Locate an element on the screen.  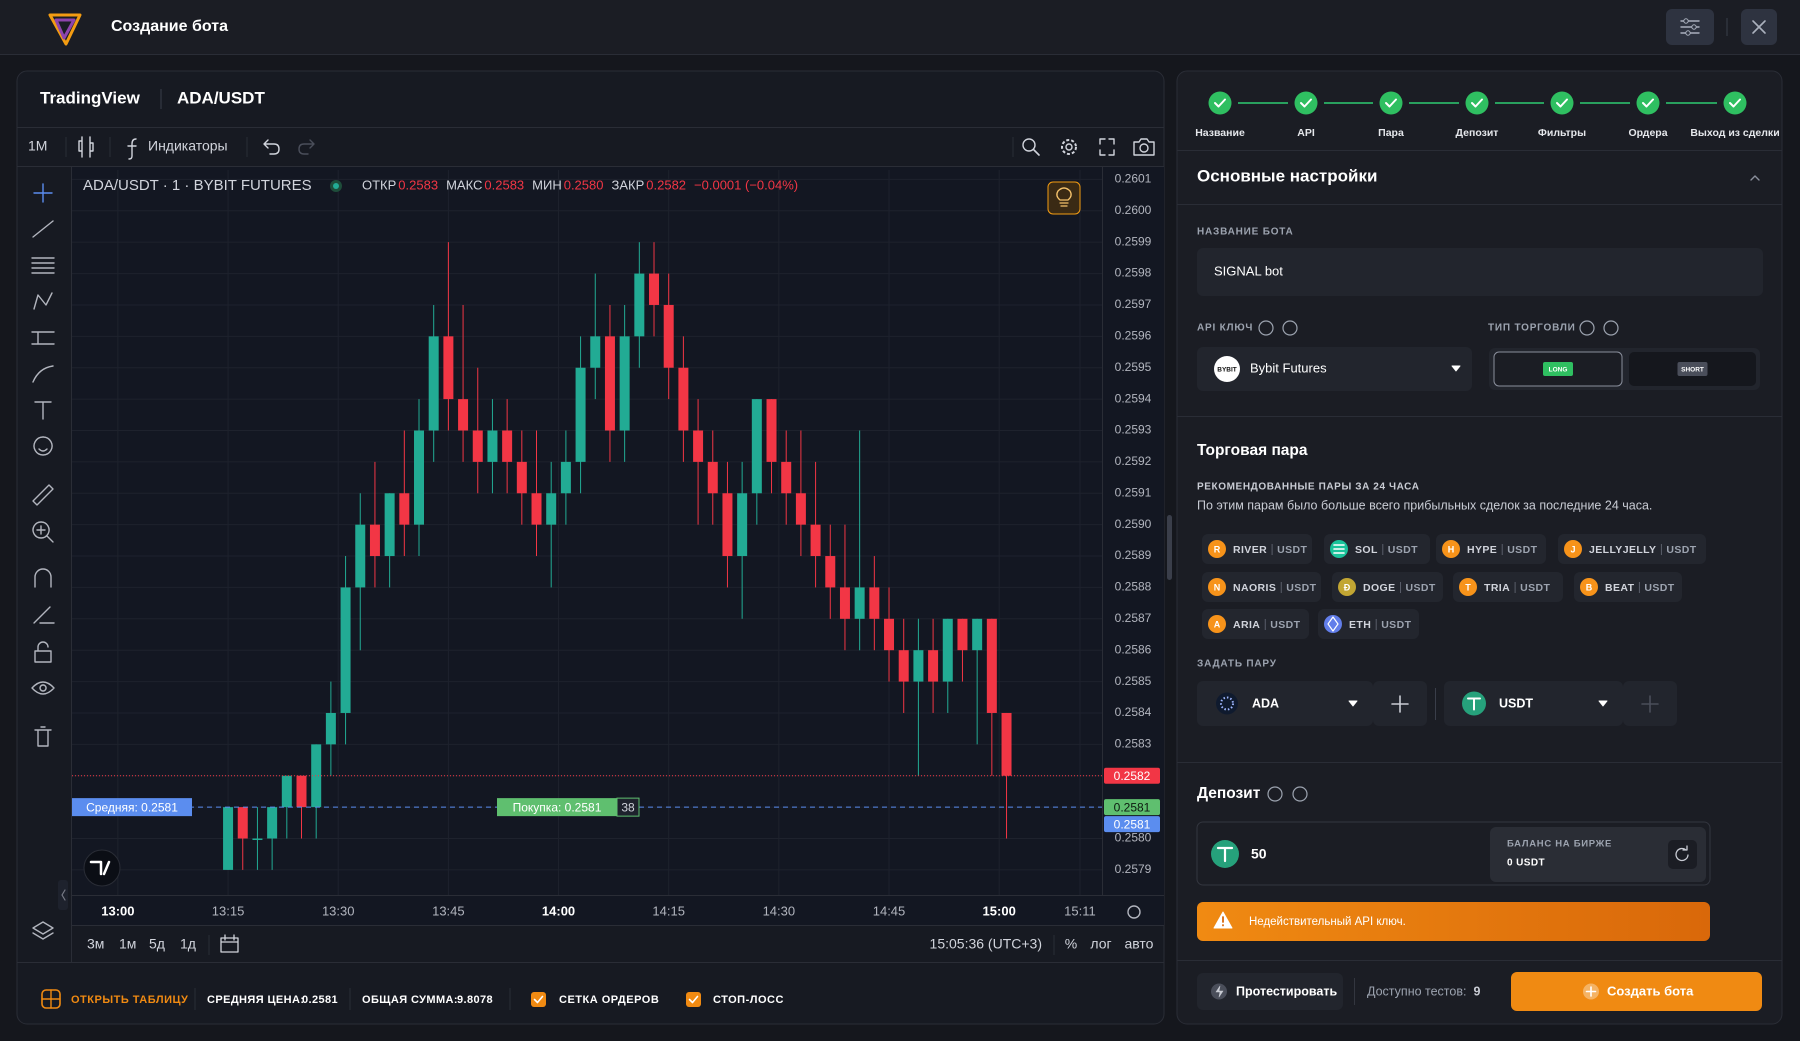
checkbox: СТОП-ЛОСС is located at coordinates (735, 999).